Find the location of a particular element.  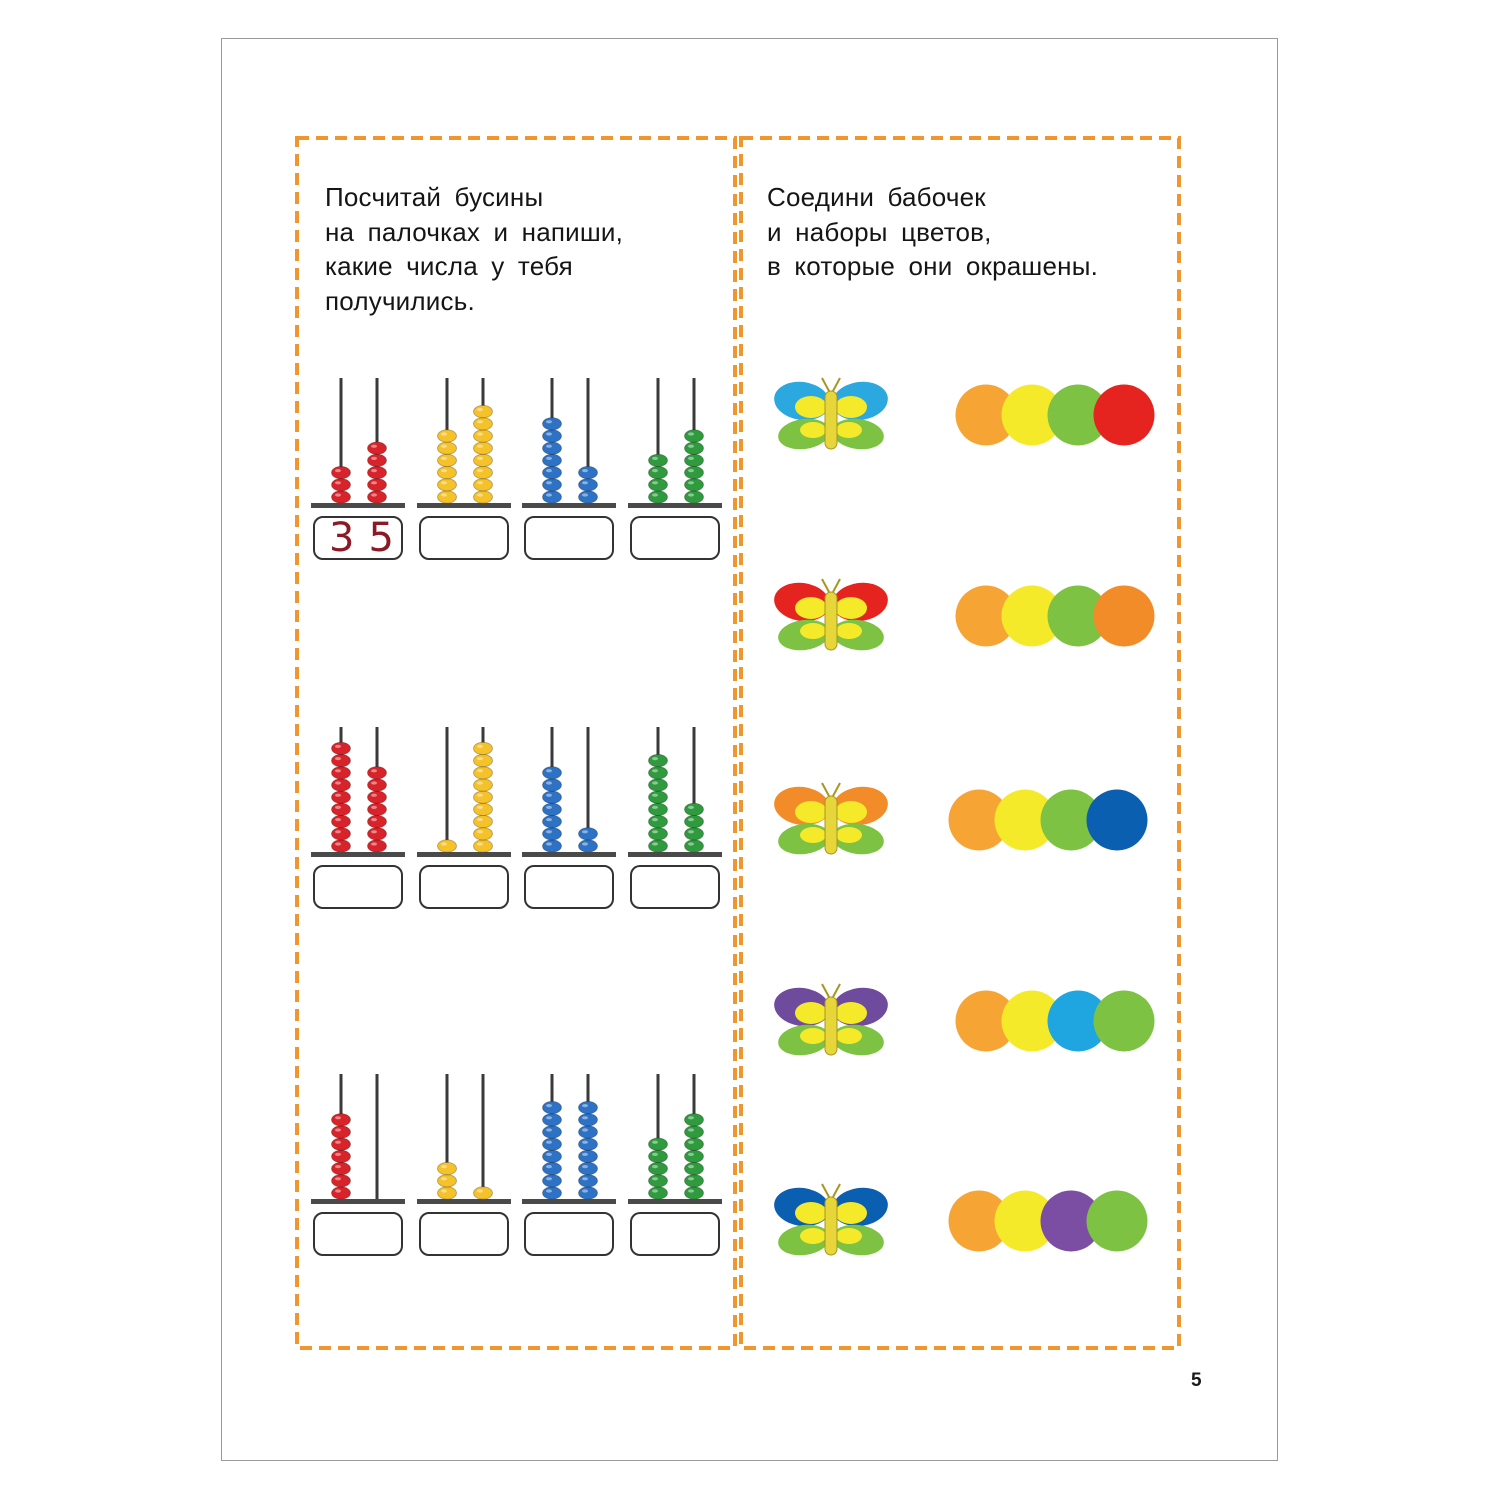

page-number: 5 is located at coordinates (1196, 1380).